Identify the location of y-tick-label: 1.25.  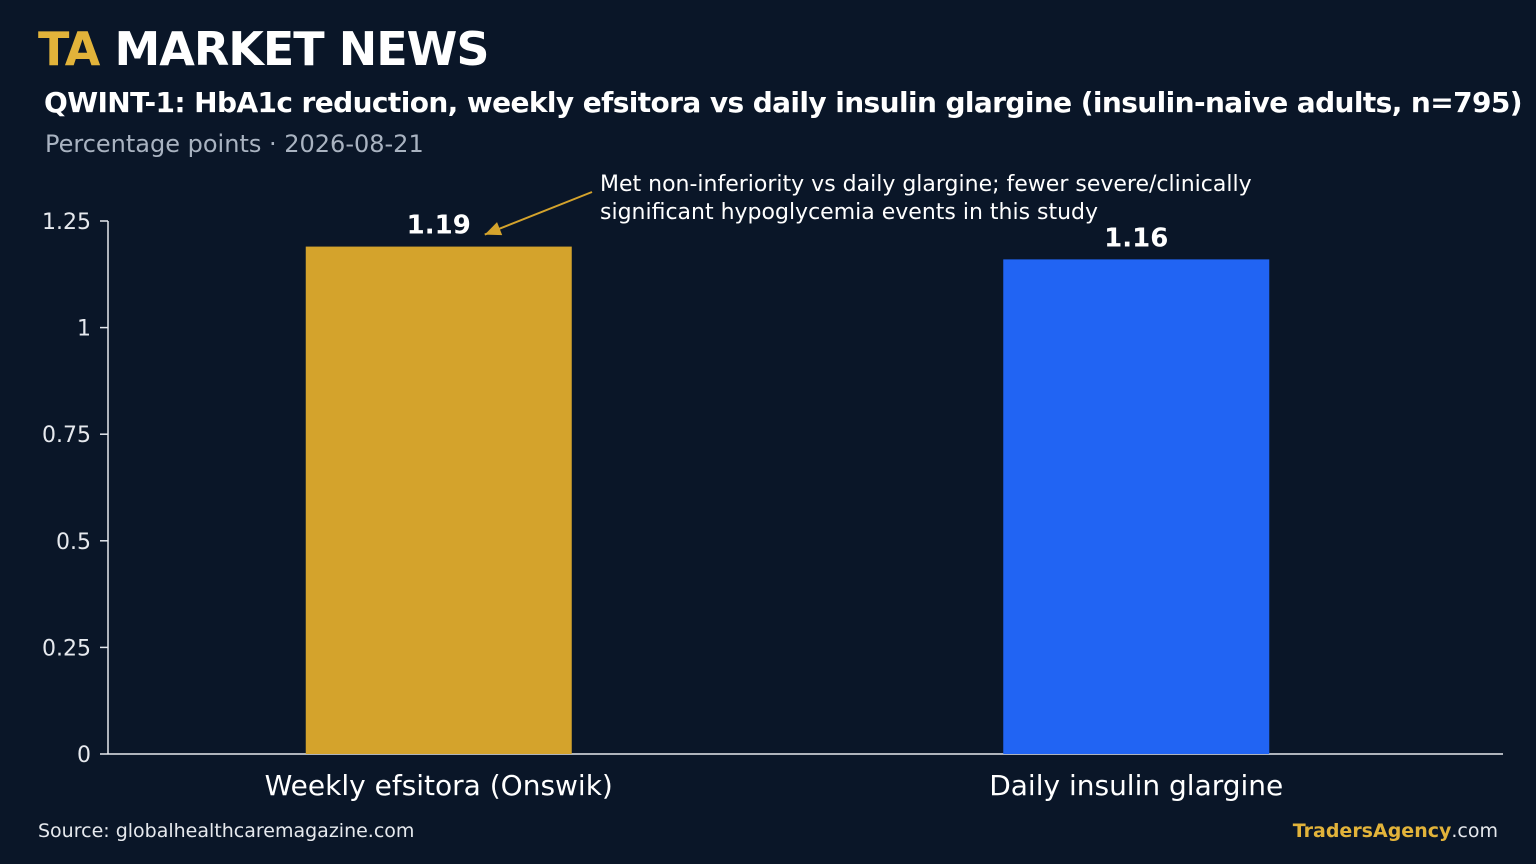
(66, 222).